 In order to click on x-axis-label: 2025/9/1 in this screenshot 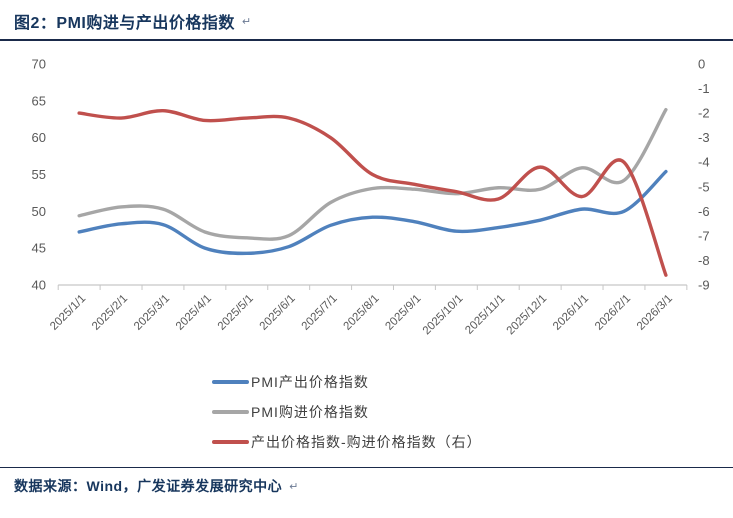, I will do `click(403, 313)`.